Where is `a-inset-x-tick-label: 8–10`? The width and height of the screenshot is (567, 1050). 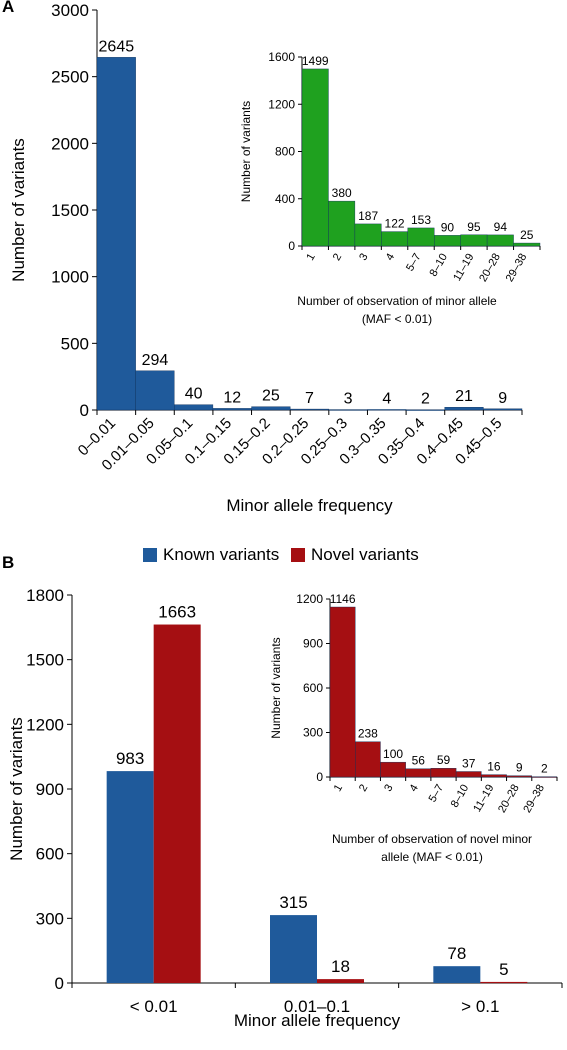
a-inset-x-tick-label: 8–10 is located at coordinates (438, 265).